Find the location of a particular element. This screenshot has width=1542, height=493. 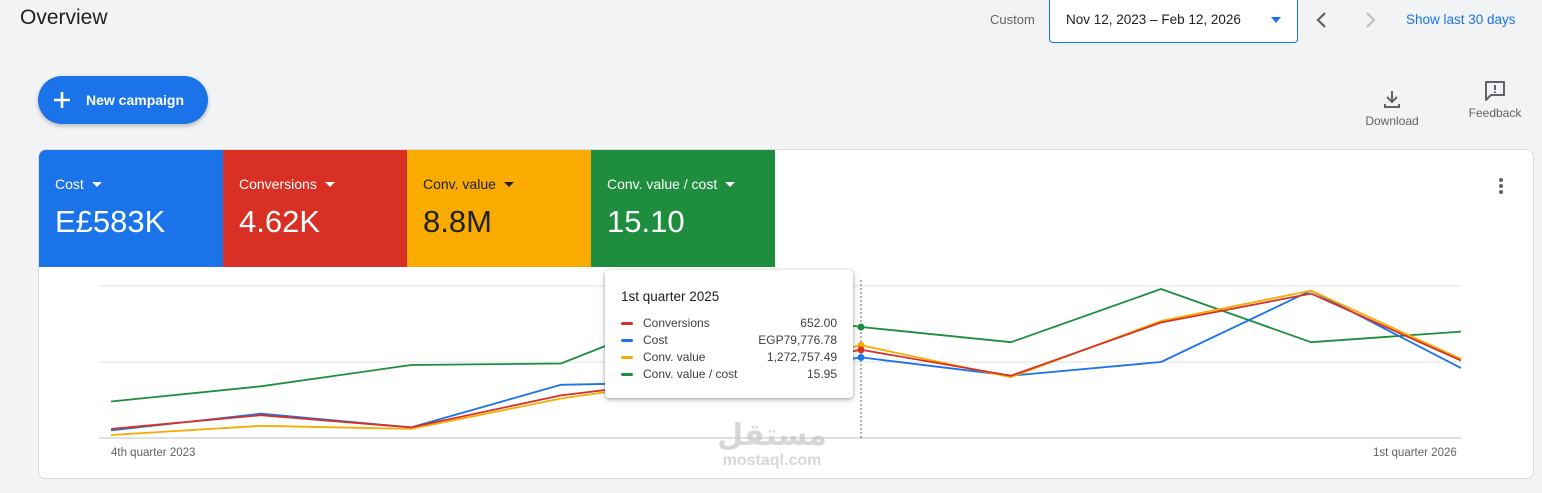

tooltip-row-value: EGP79,776.78 is located at coordinates (797, 340).